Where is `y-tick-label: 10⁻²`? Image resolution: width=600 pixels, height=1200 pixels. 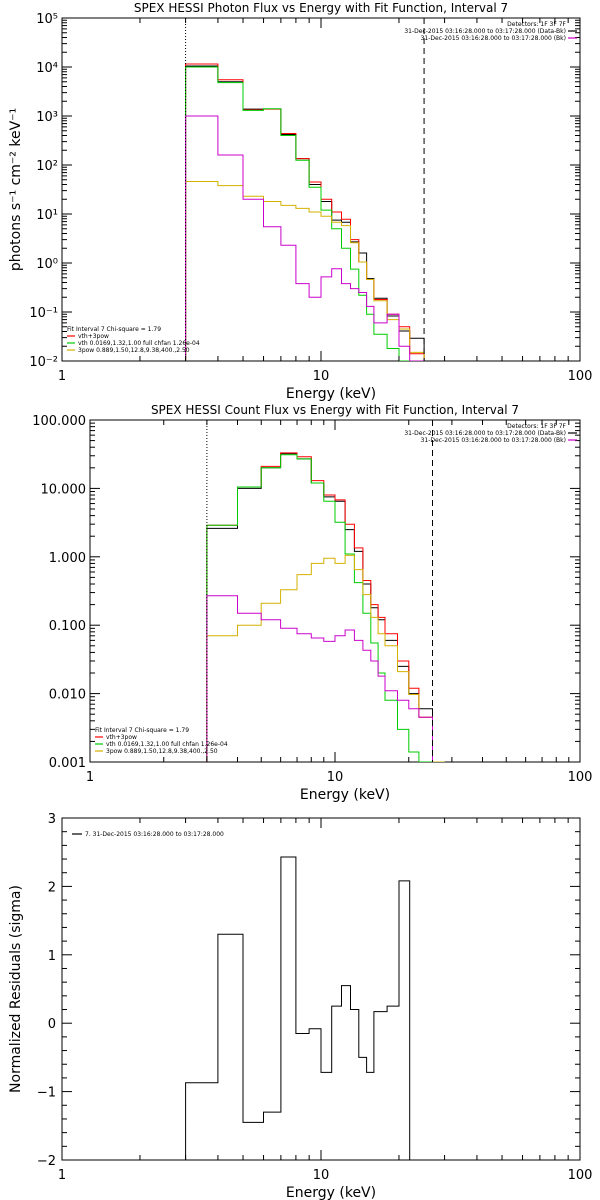 y-tick-label: 10⁻² is located at coordinates (43, 362).